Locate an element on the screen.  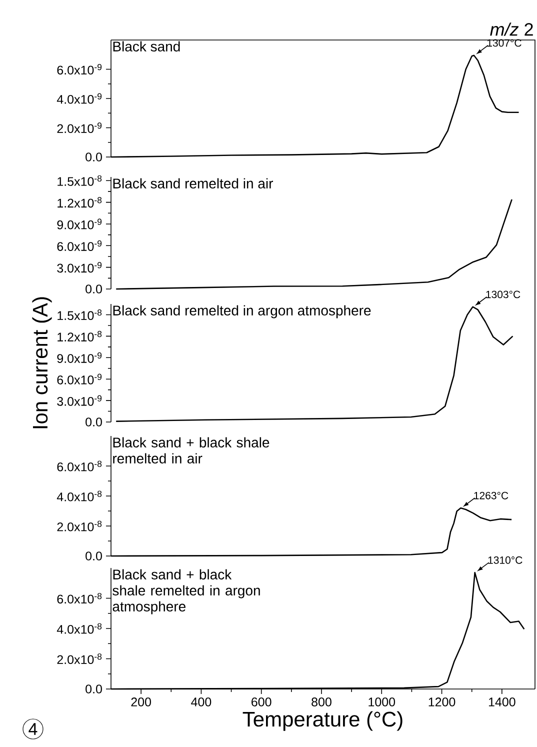
text: 4 is located at coordinates (33, 729).